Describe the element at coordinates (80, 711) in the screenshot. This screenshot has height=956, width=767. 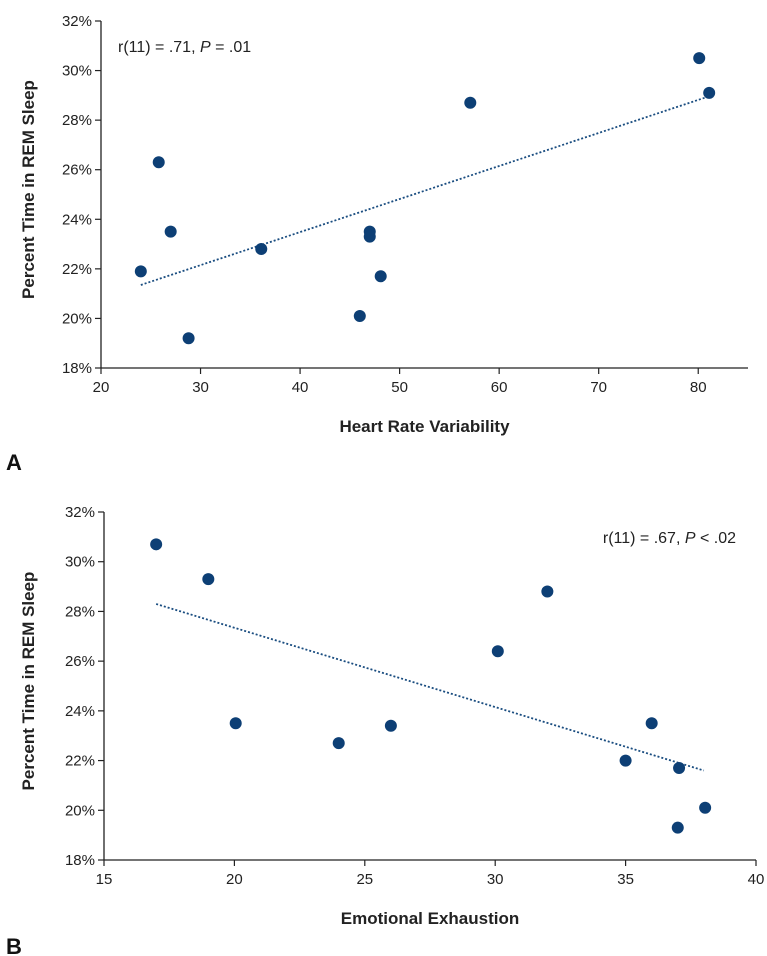
I see `panel-b-y-tick-label: 24%` at that location.